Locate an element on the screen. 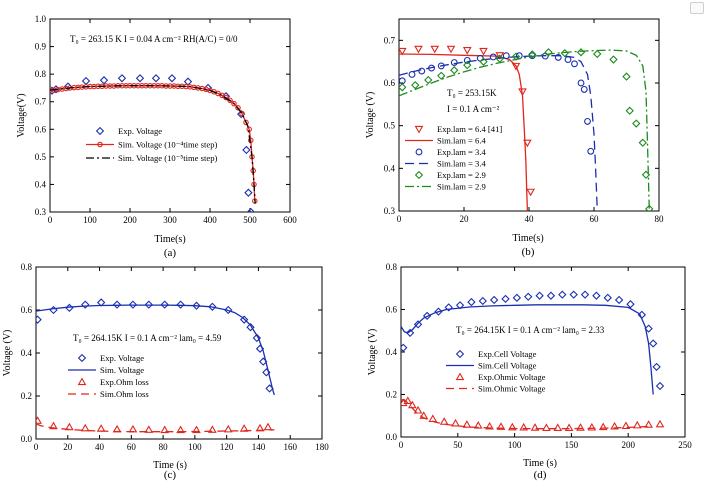 Image resolution: width=706 pixels, height=486 pixels. x-tick-label: 600 is located at coordinates (290, 220).